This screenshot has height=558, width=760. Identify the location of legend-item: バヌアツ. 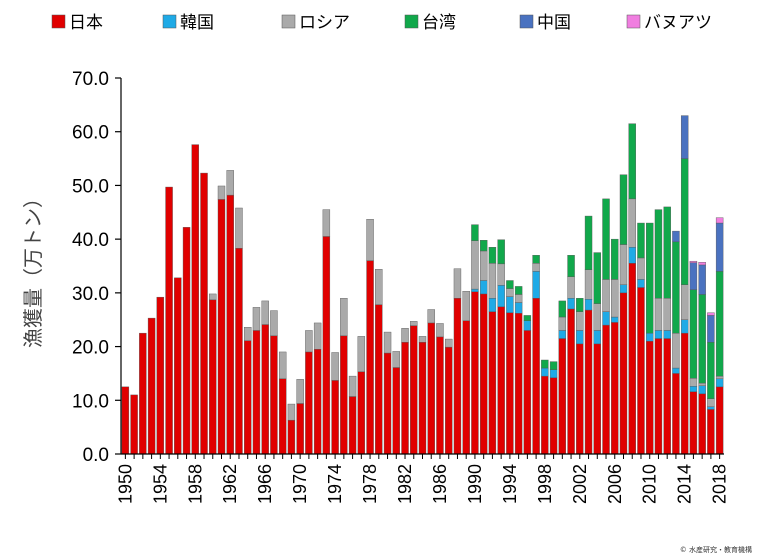
(669, 23).